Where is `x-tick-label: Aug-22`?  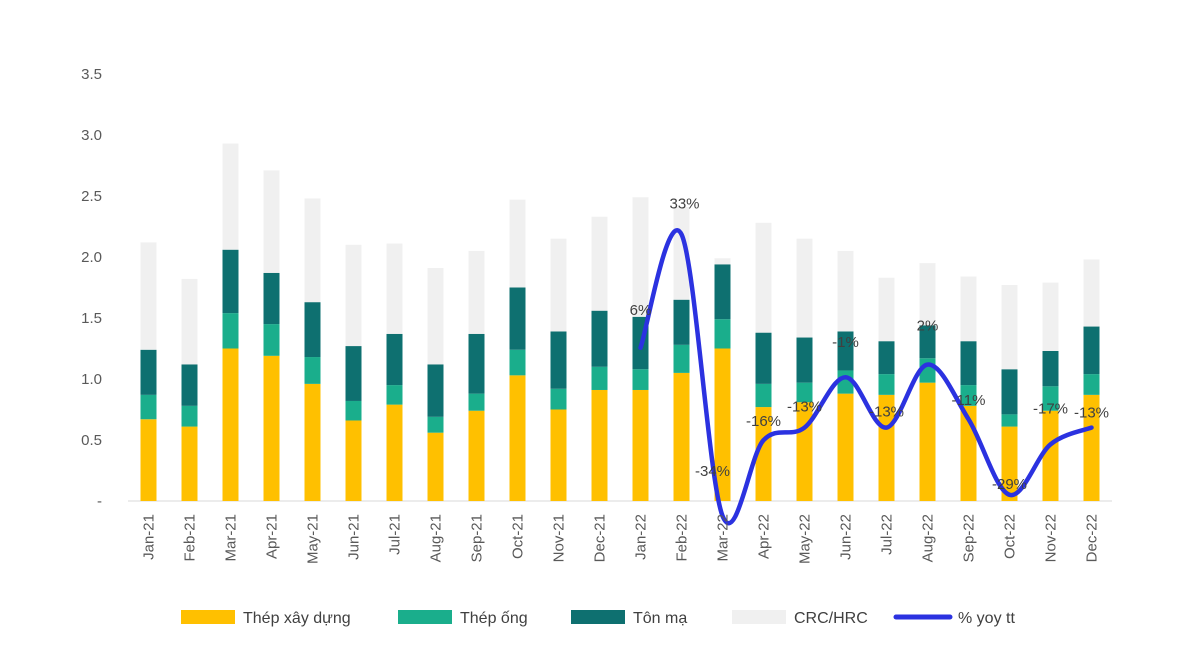 x-tick-label: Aug-22 is located at coordinates (928, 538).